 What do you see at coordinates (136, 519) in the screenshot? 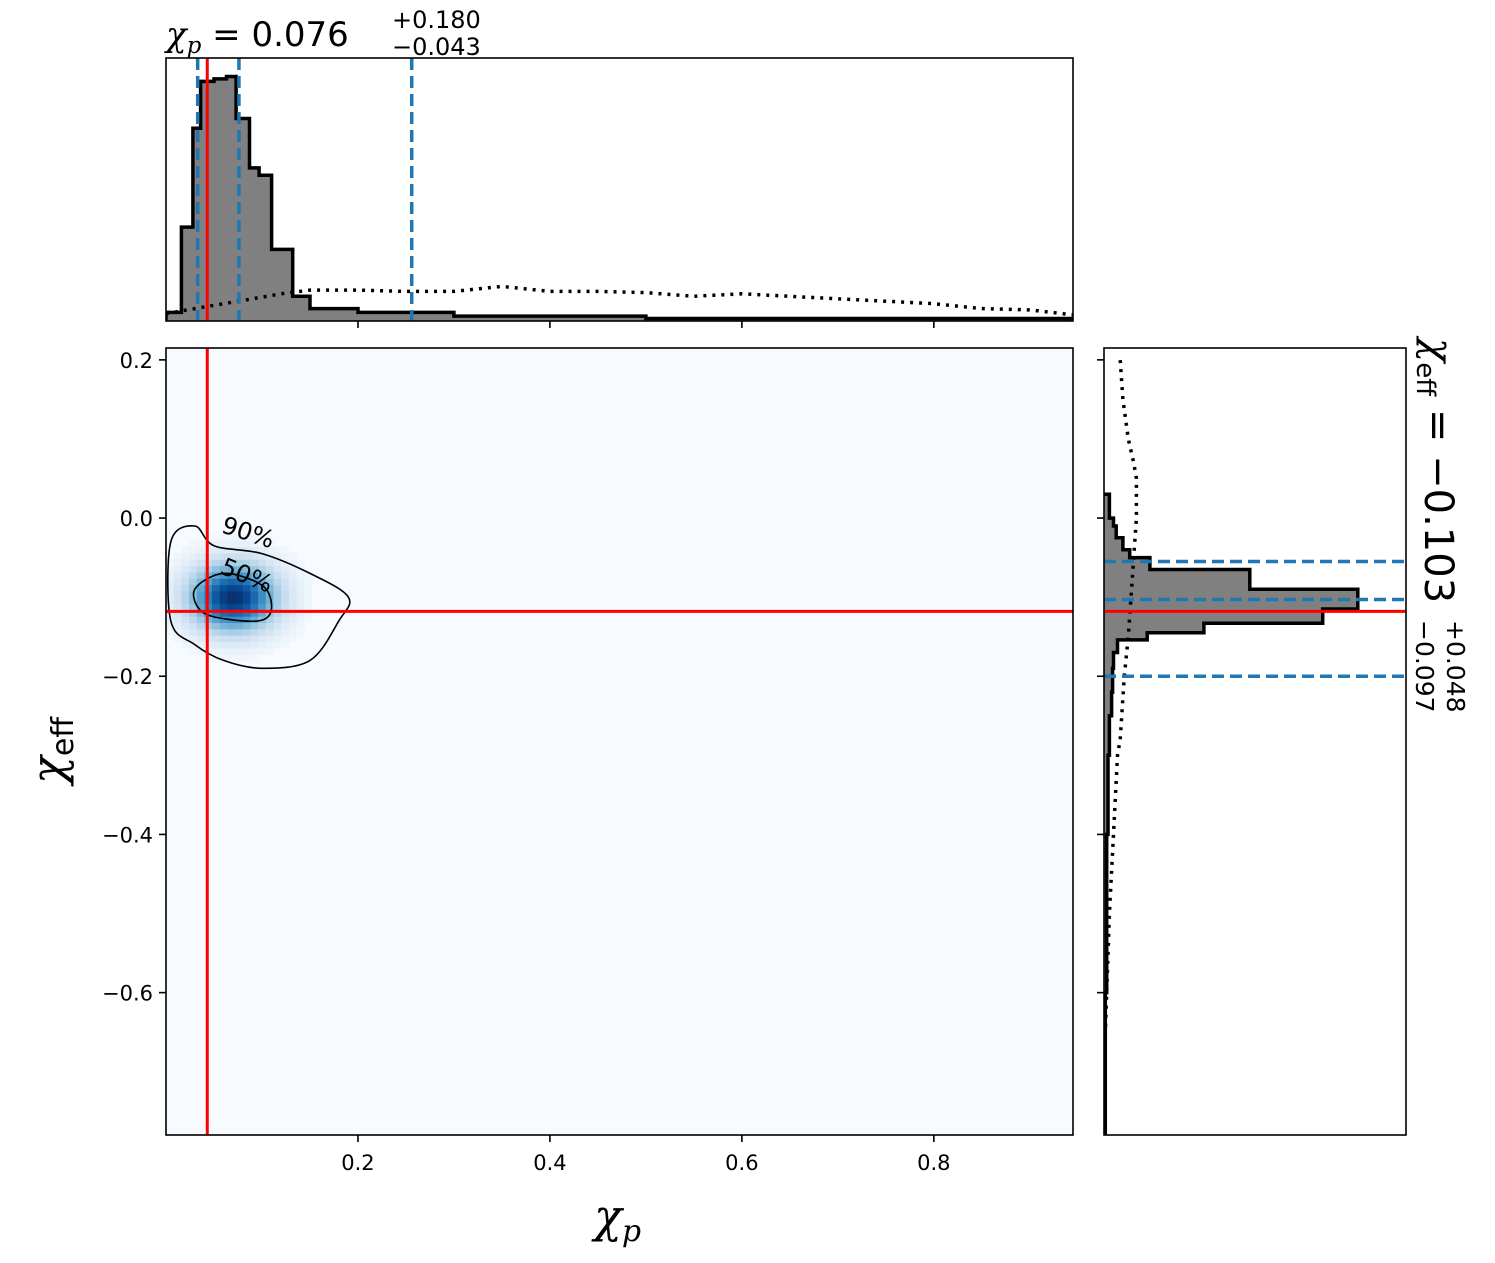
I see `y-tick-label: 0.0` at bounding box center [136, 519].